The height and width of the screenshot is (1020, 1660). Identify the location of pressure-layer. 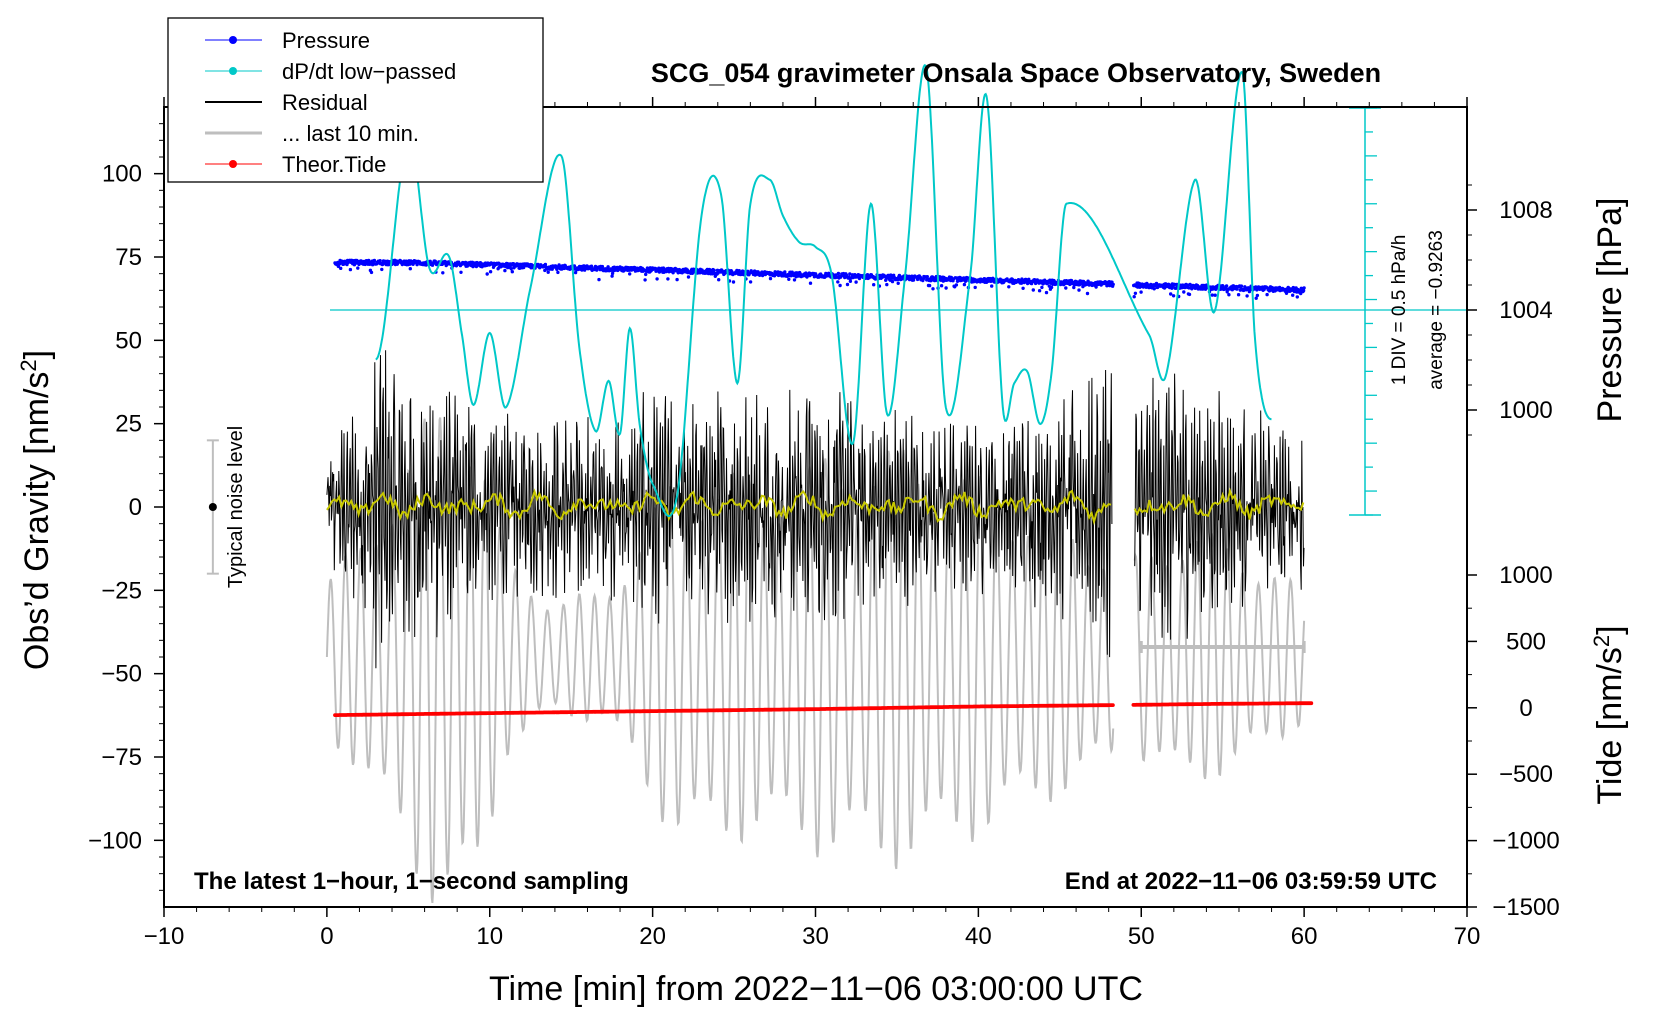
(819, 279).